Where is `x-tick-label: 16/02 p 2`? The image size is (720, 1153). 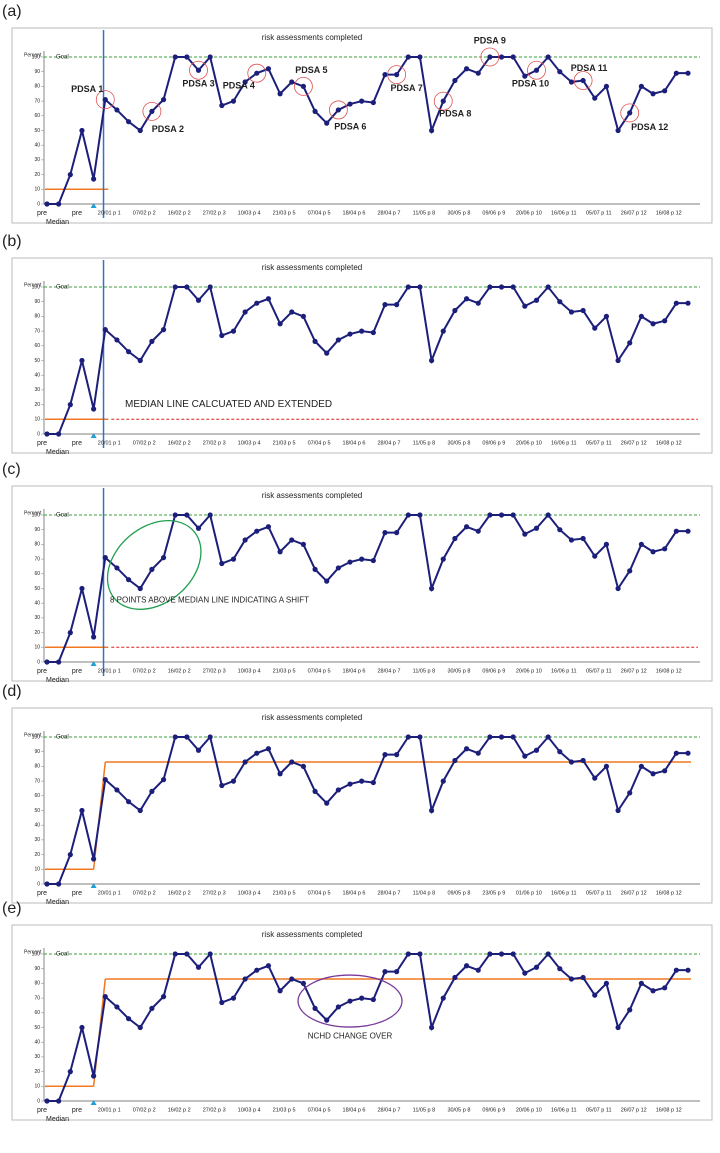 x-tick-label: 16/02 p 2 is located at coordinates (179, 893).